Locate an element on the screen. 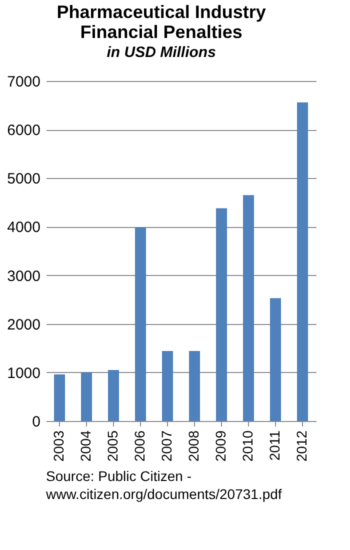 The height and width of the screenshot is (550, 350). x-tick-label: 2004 is located at coordinates (86, 446).